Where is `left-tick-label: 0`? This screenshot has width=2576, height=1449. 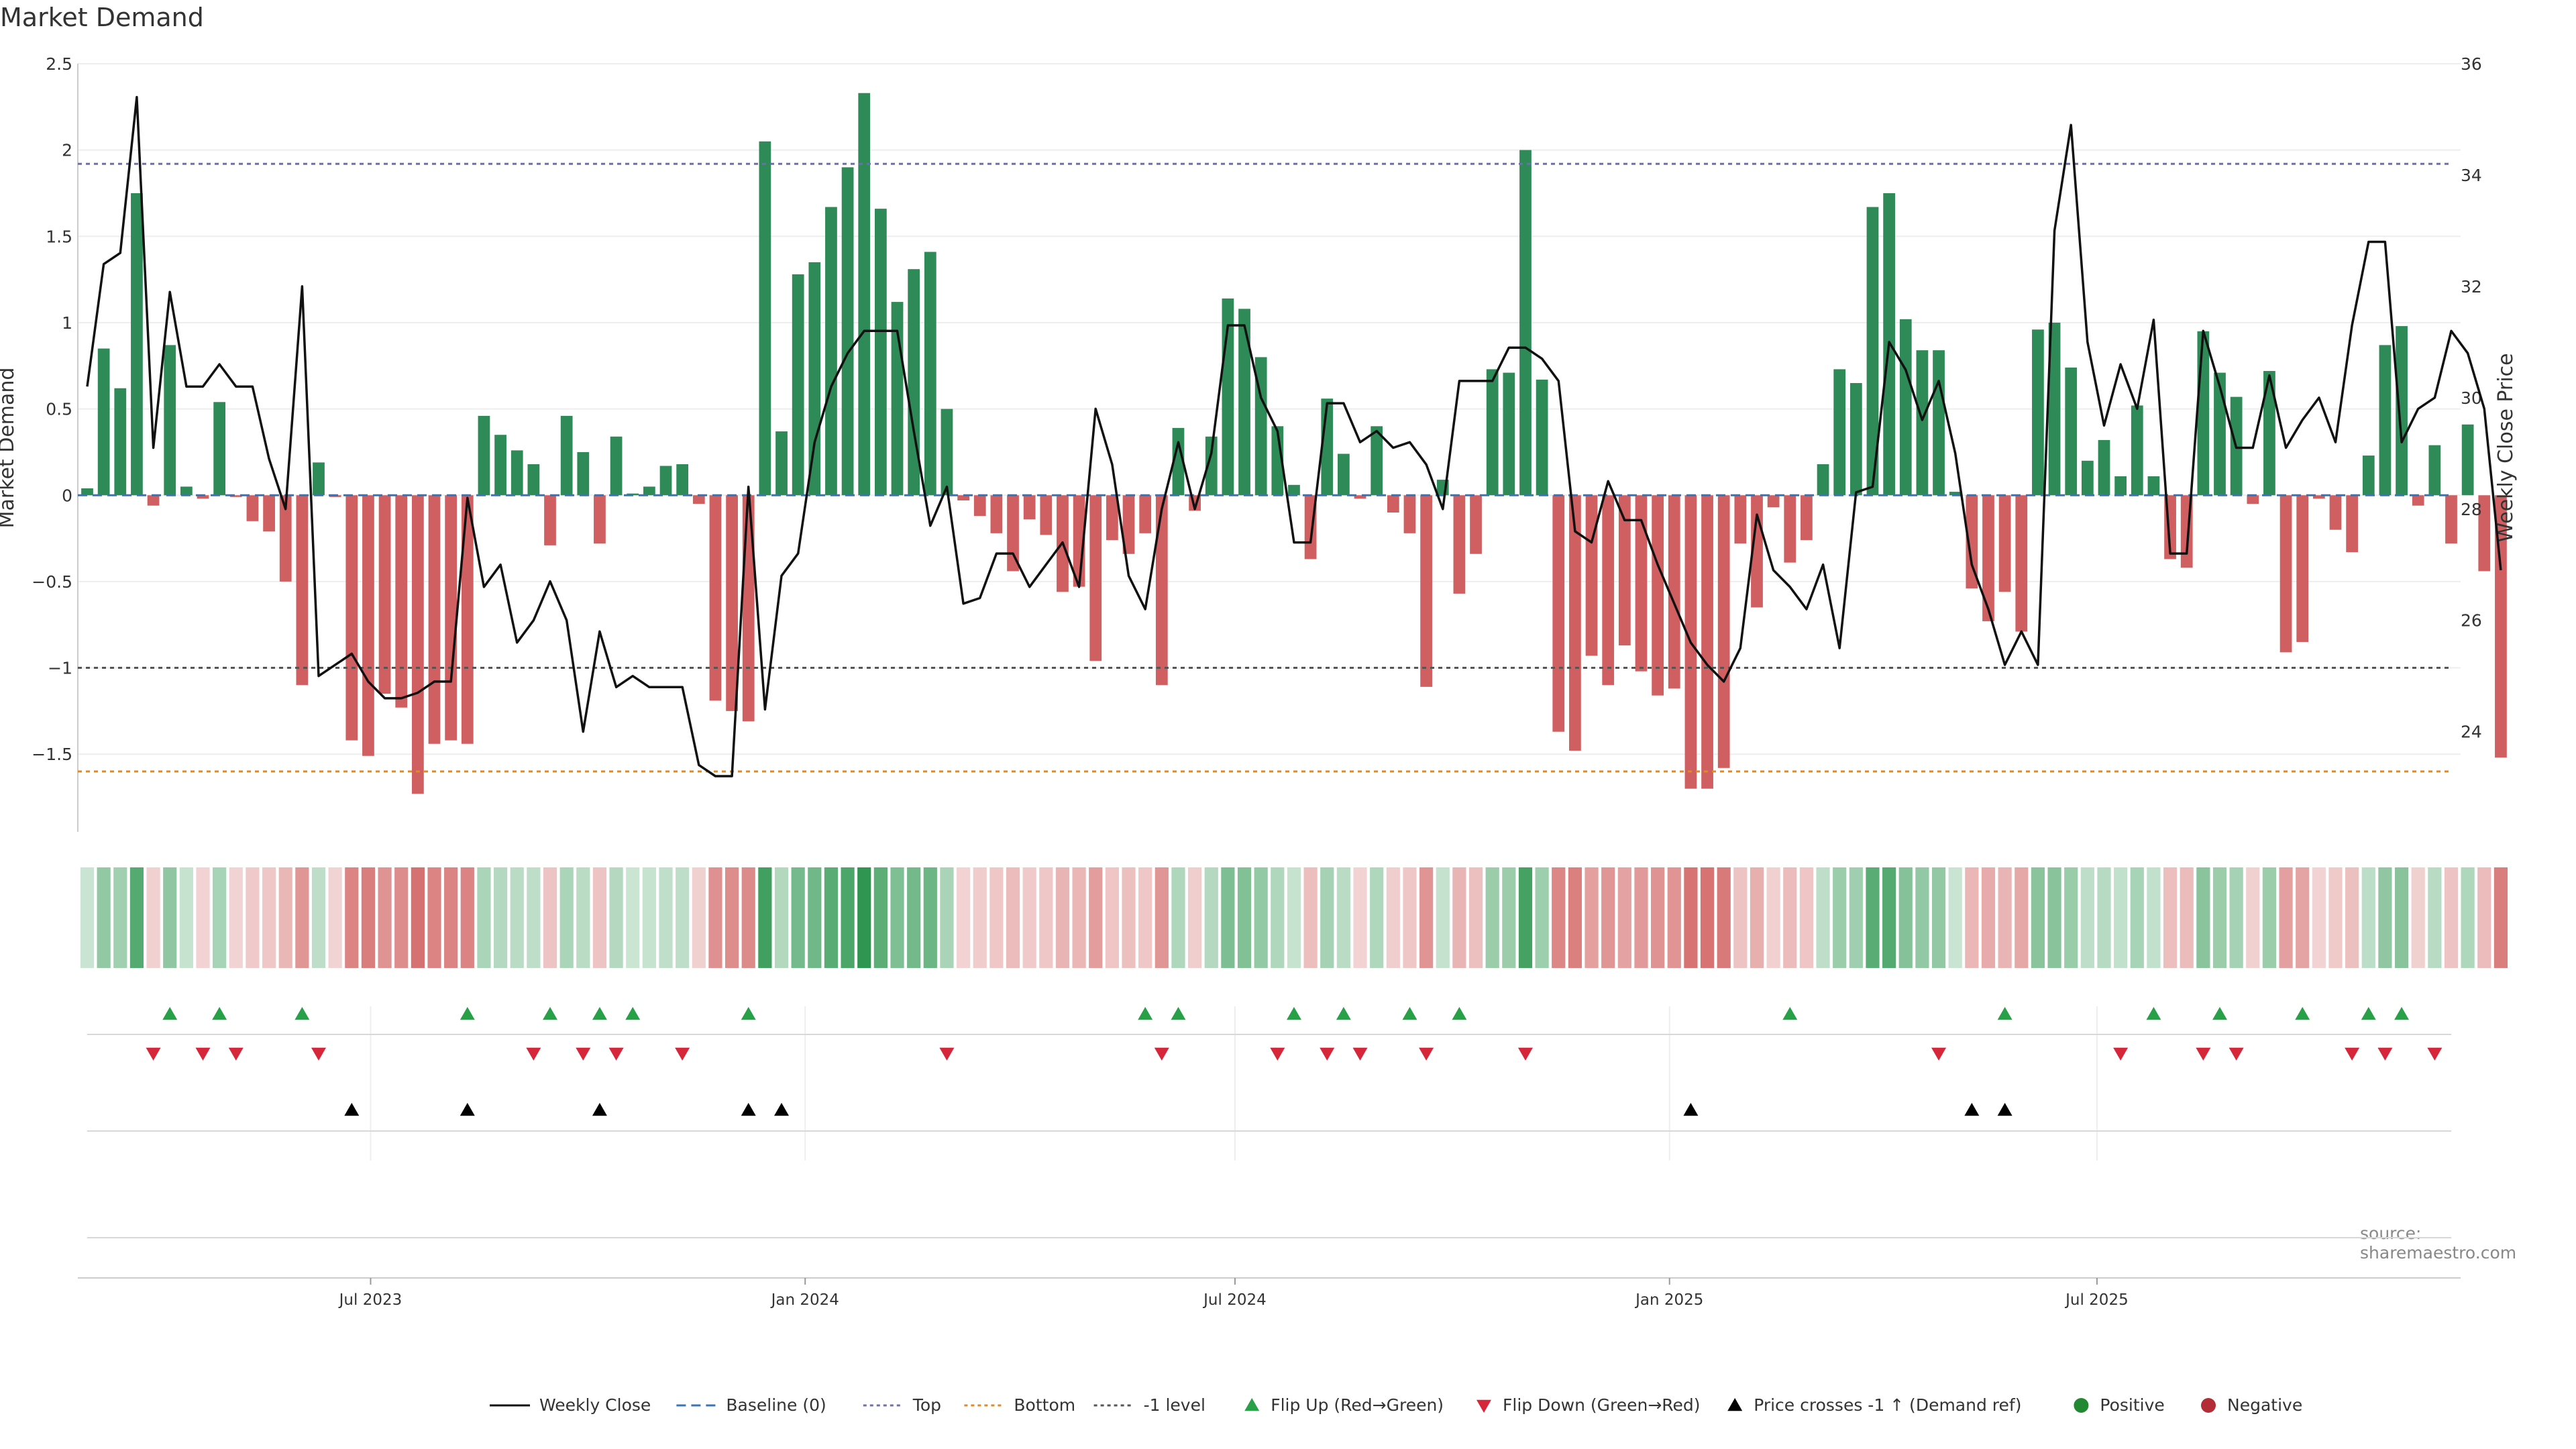
left-tick-label: 0 is located at coordinates (67, 495).